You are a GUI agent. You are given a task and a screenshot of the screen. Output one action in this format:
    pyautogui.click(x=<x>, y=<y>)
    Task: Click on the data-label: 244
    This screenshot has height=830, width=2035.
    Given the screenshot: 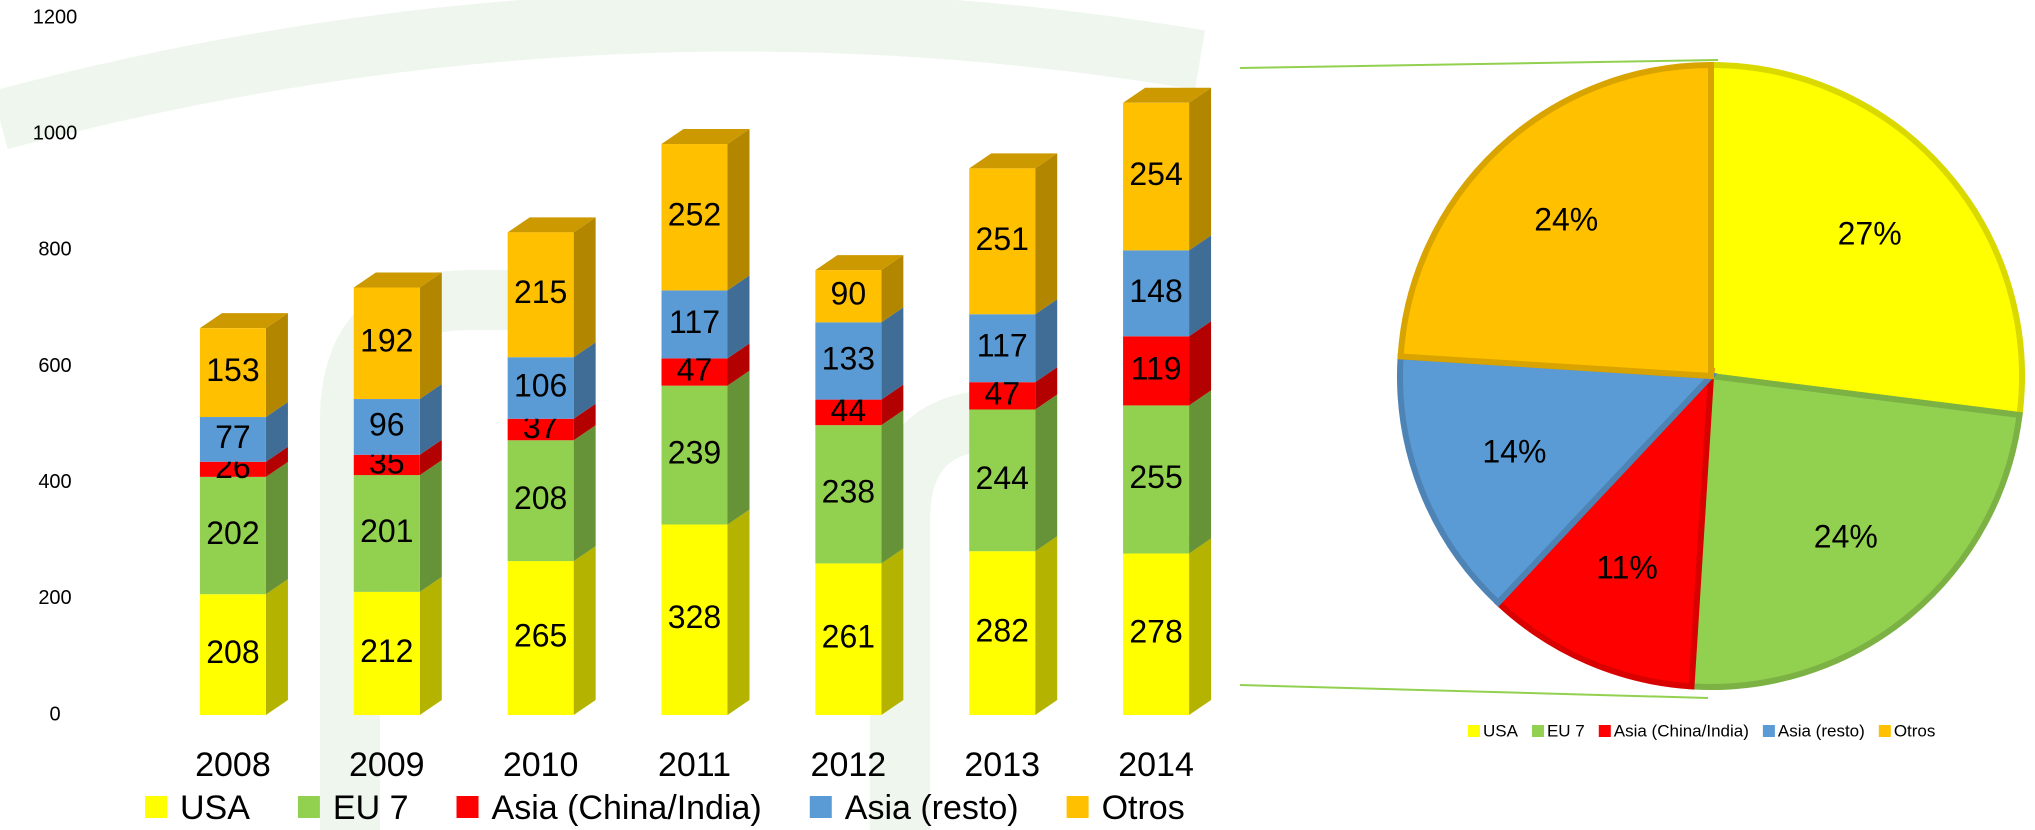 What is the action you would take?
    pyautogui.click(x=1002, y=478)
    